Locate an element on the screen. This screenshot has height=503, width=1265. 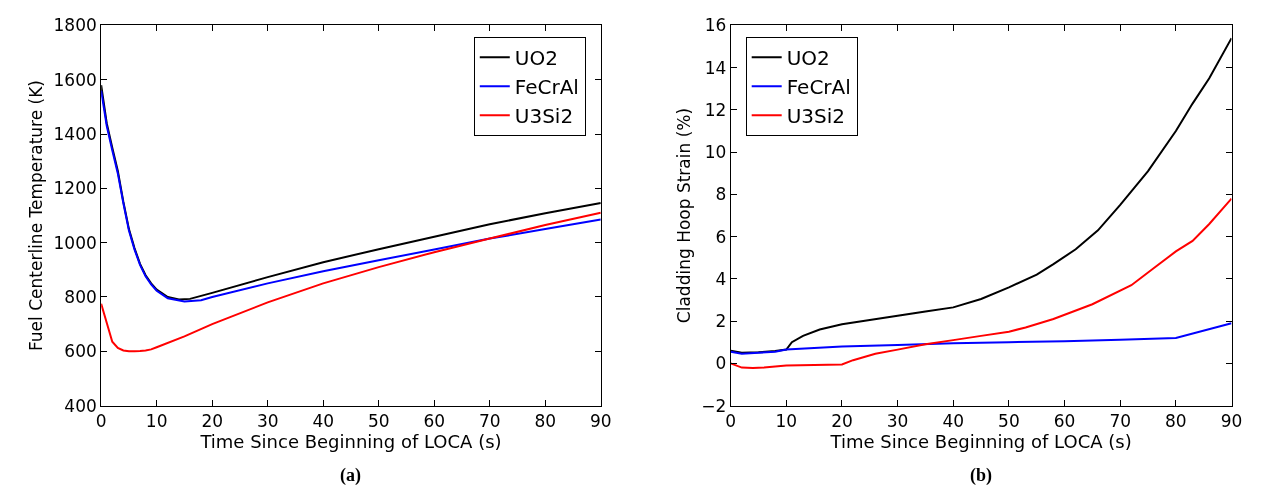
y-tick-label: 12 is located at coordinates (715, 109).